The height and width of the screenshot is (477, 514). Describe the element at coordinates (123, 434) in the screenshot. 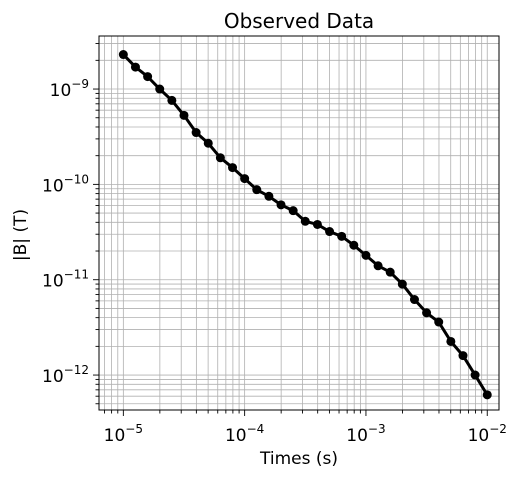

I see `x-tick-label: 10⁻⁵` at that location.